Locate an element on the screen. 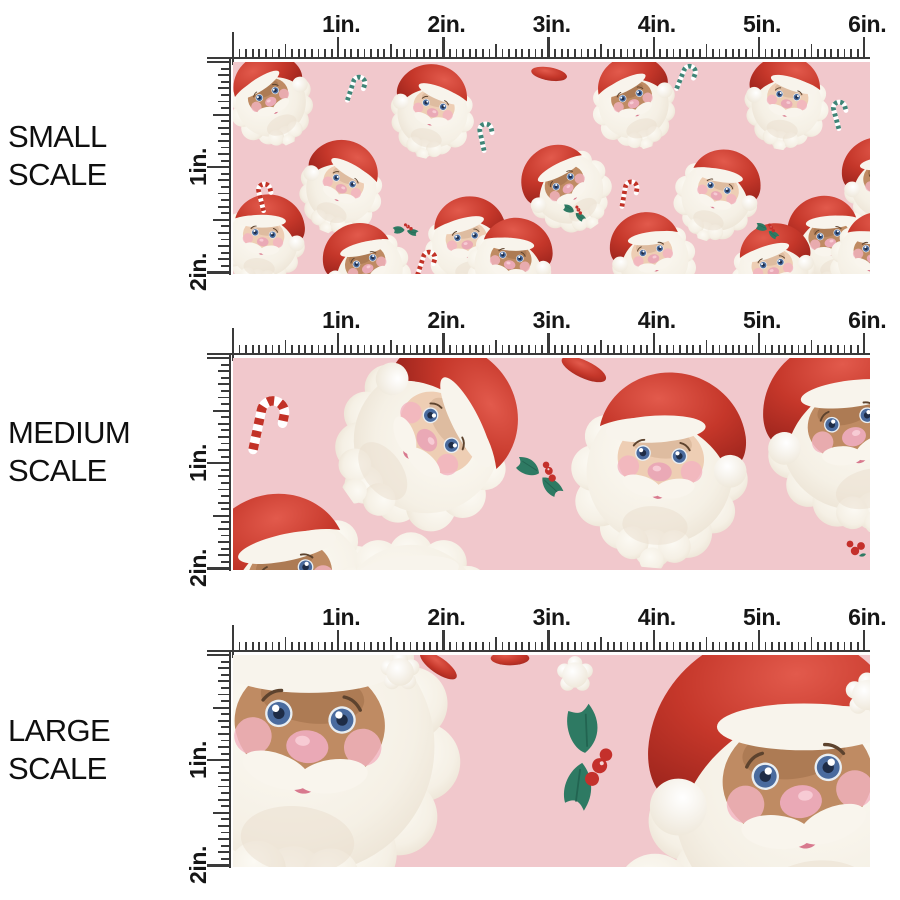 The width and height of the screenshot is (900, 900). ruler-inch-label: 2in. is located at coordinates (446, 24).